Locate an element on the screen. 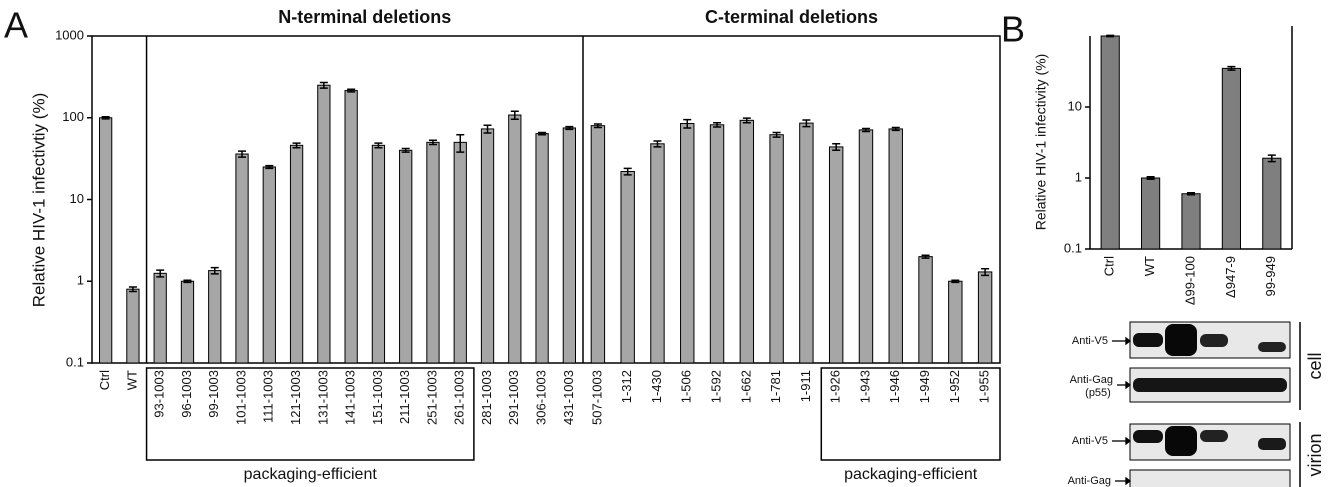 This screenshot has height=487, width=1330. x-tick-label: 1-781 is located at coordinates (775, 386).